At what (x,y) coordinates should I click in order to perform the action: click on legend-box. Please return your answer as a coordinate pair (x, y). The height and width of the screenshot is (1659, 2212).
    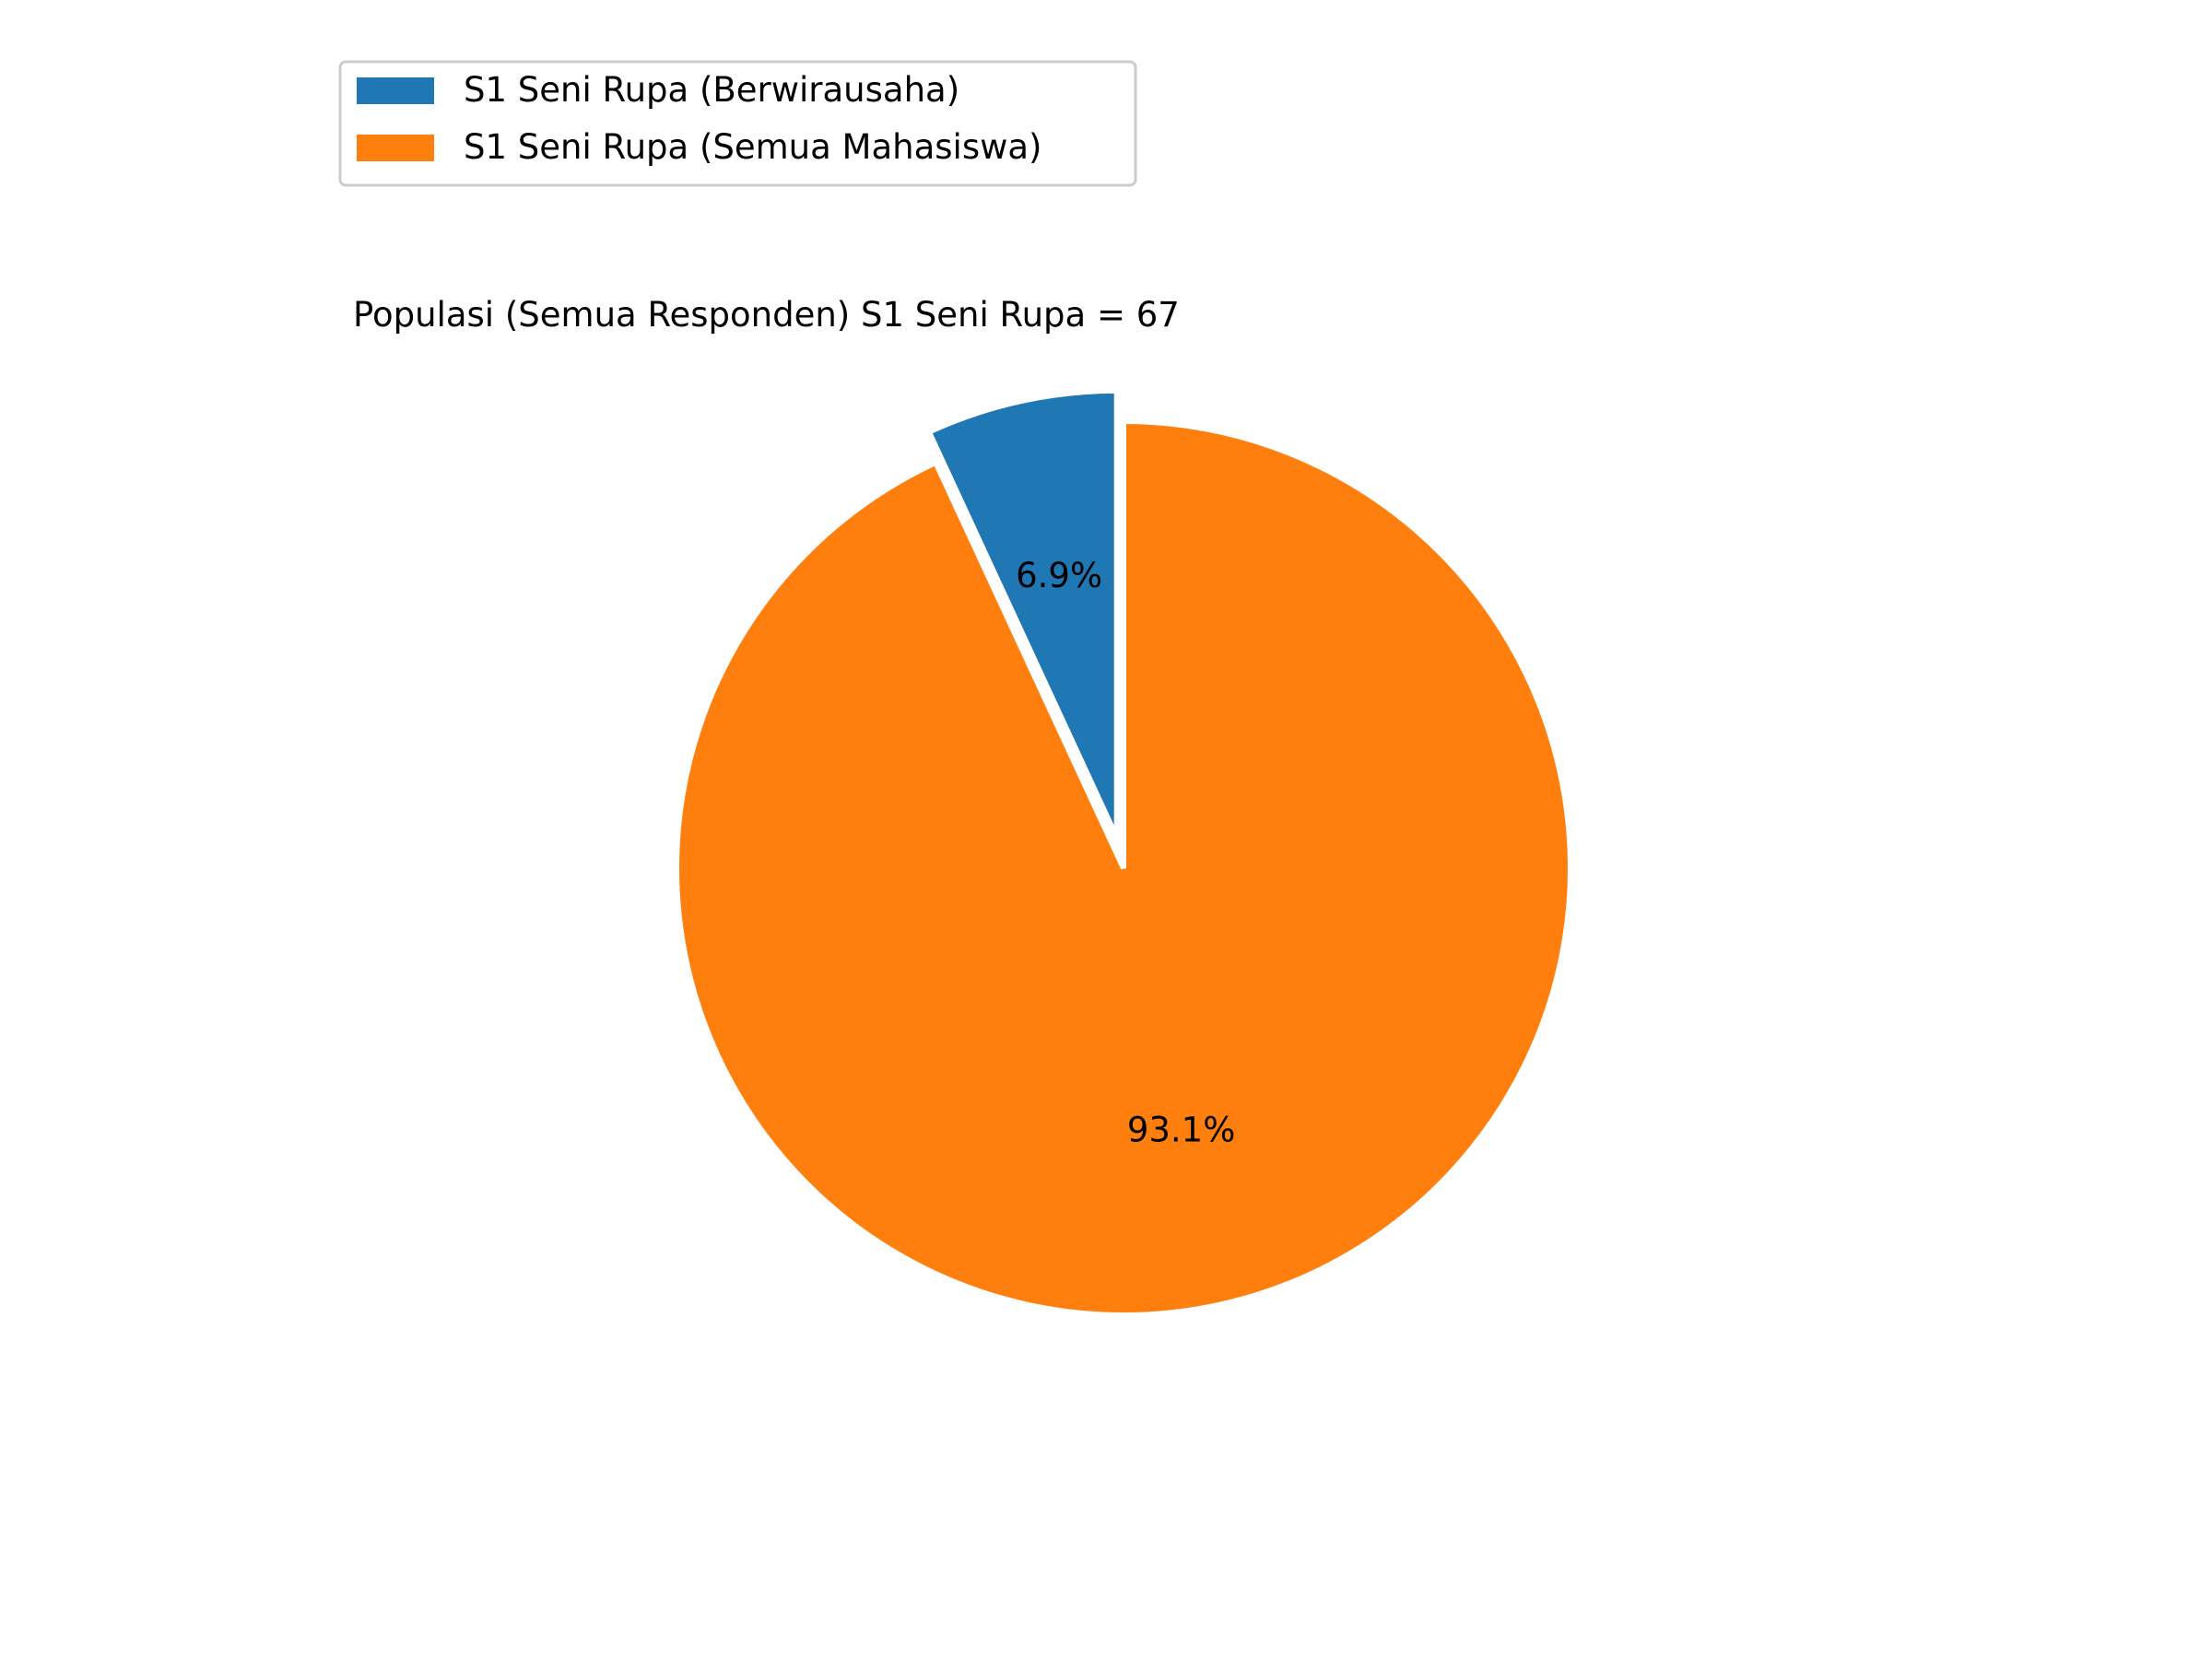
    Looking at the image, I should click on (737, 123).